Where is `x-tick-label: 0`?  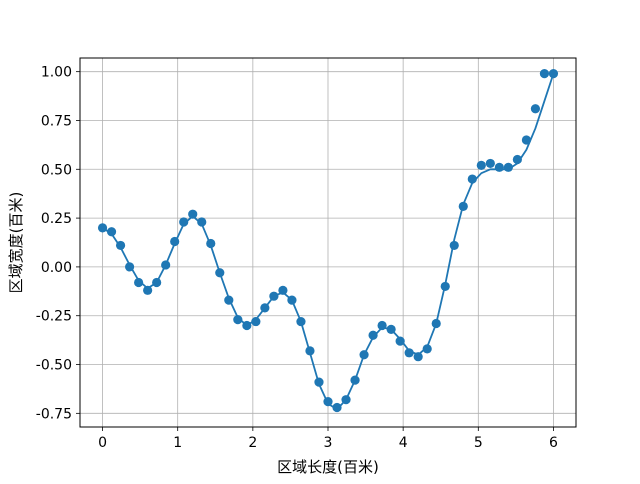 x-tick-label: 0 is located at coordinates (102, 443).